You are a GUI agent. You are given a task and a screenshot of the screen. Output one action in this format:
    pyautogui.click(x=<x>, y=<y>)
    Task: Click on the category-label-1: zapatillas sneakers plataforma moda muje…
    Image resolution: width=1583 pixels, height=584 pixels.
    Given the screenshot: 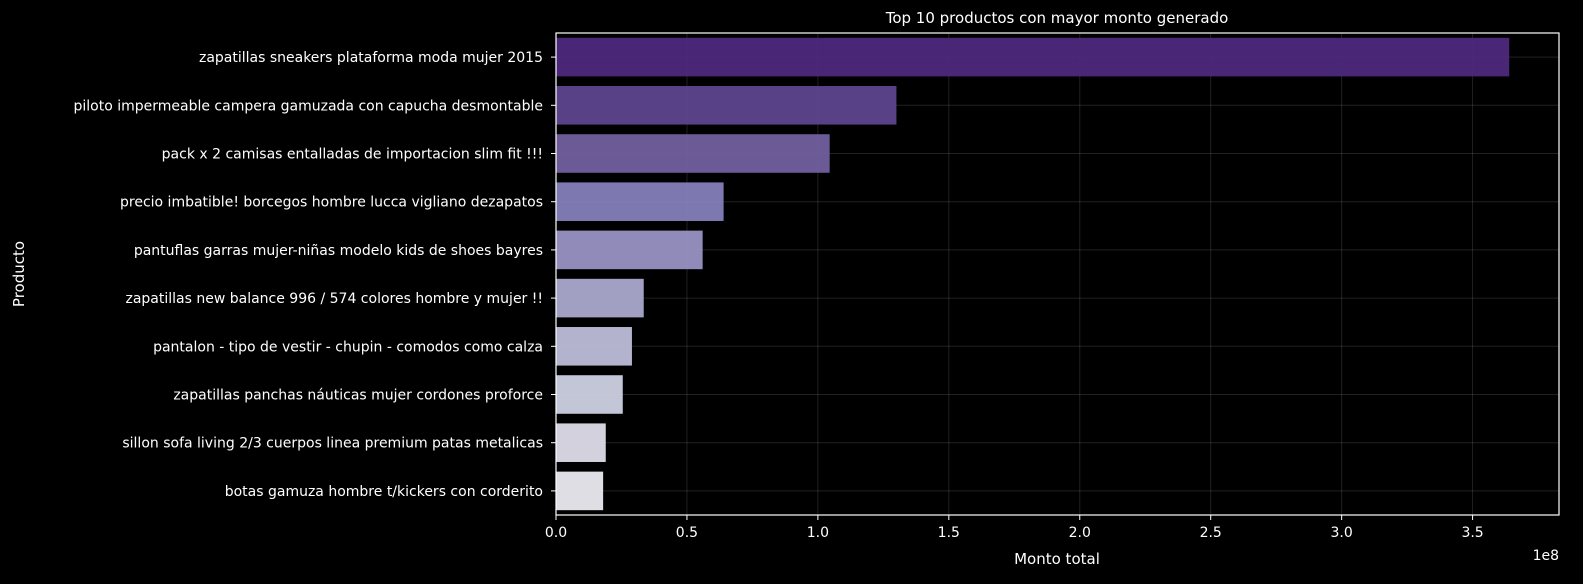 What is the action you would take?
    pyautogui.click(x=371, y=58)
    